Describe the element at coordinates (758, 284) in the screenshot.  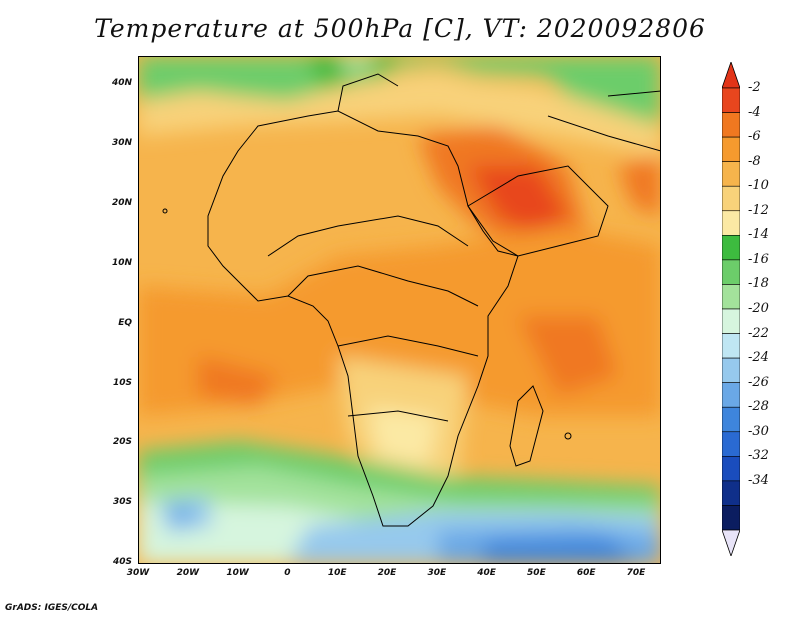
I see `colorbar-label: -18` at that location.